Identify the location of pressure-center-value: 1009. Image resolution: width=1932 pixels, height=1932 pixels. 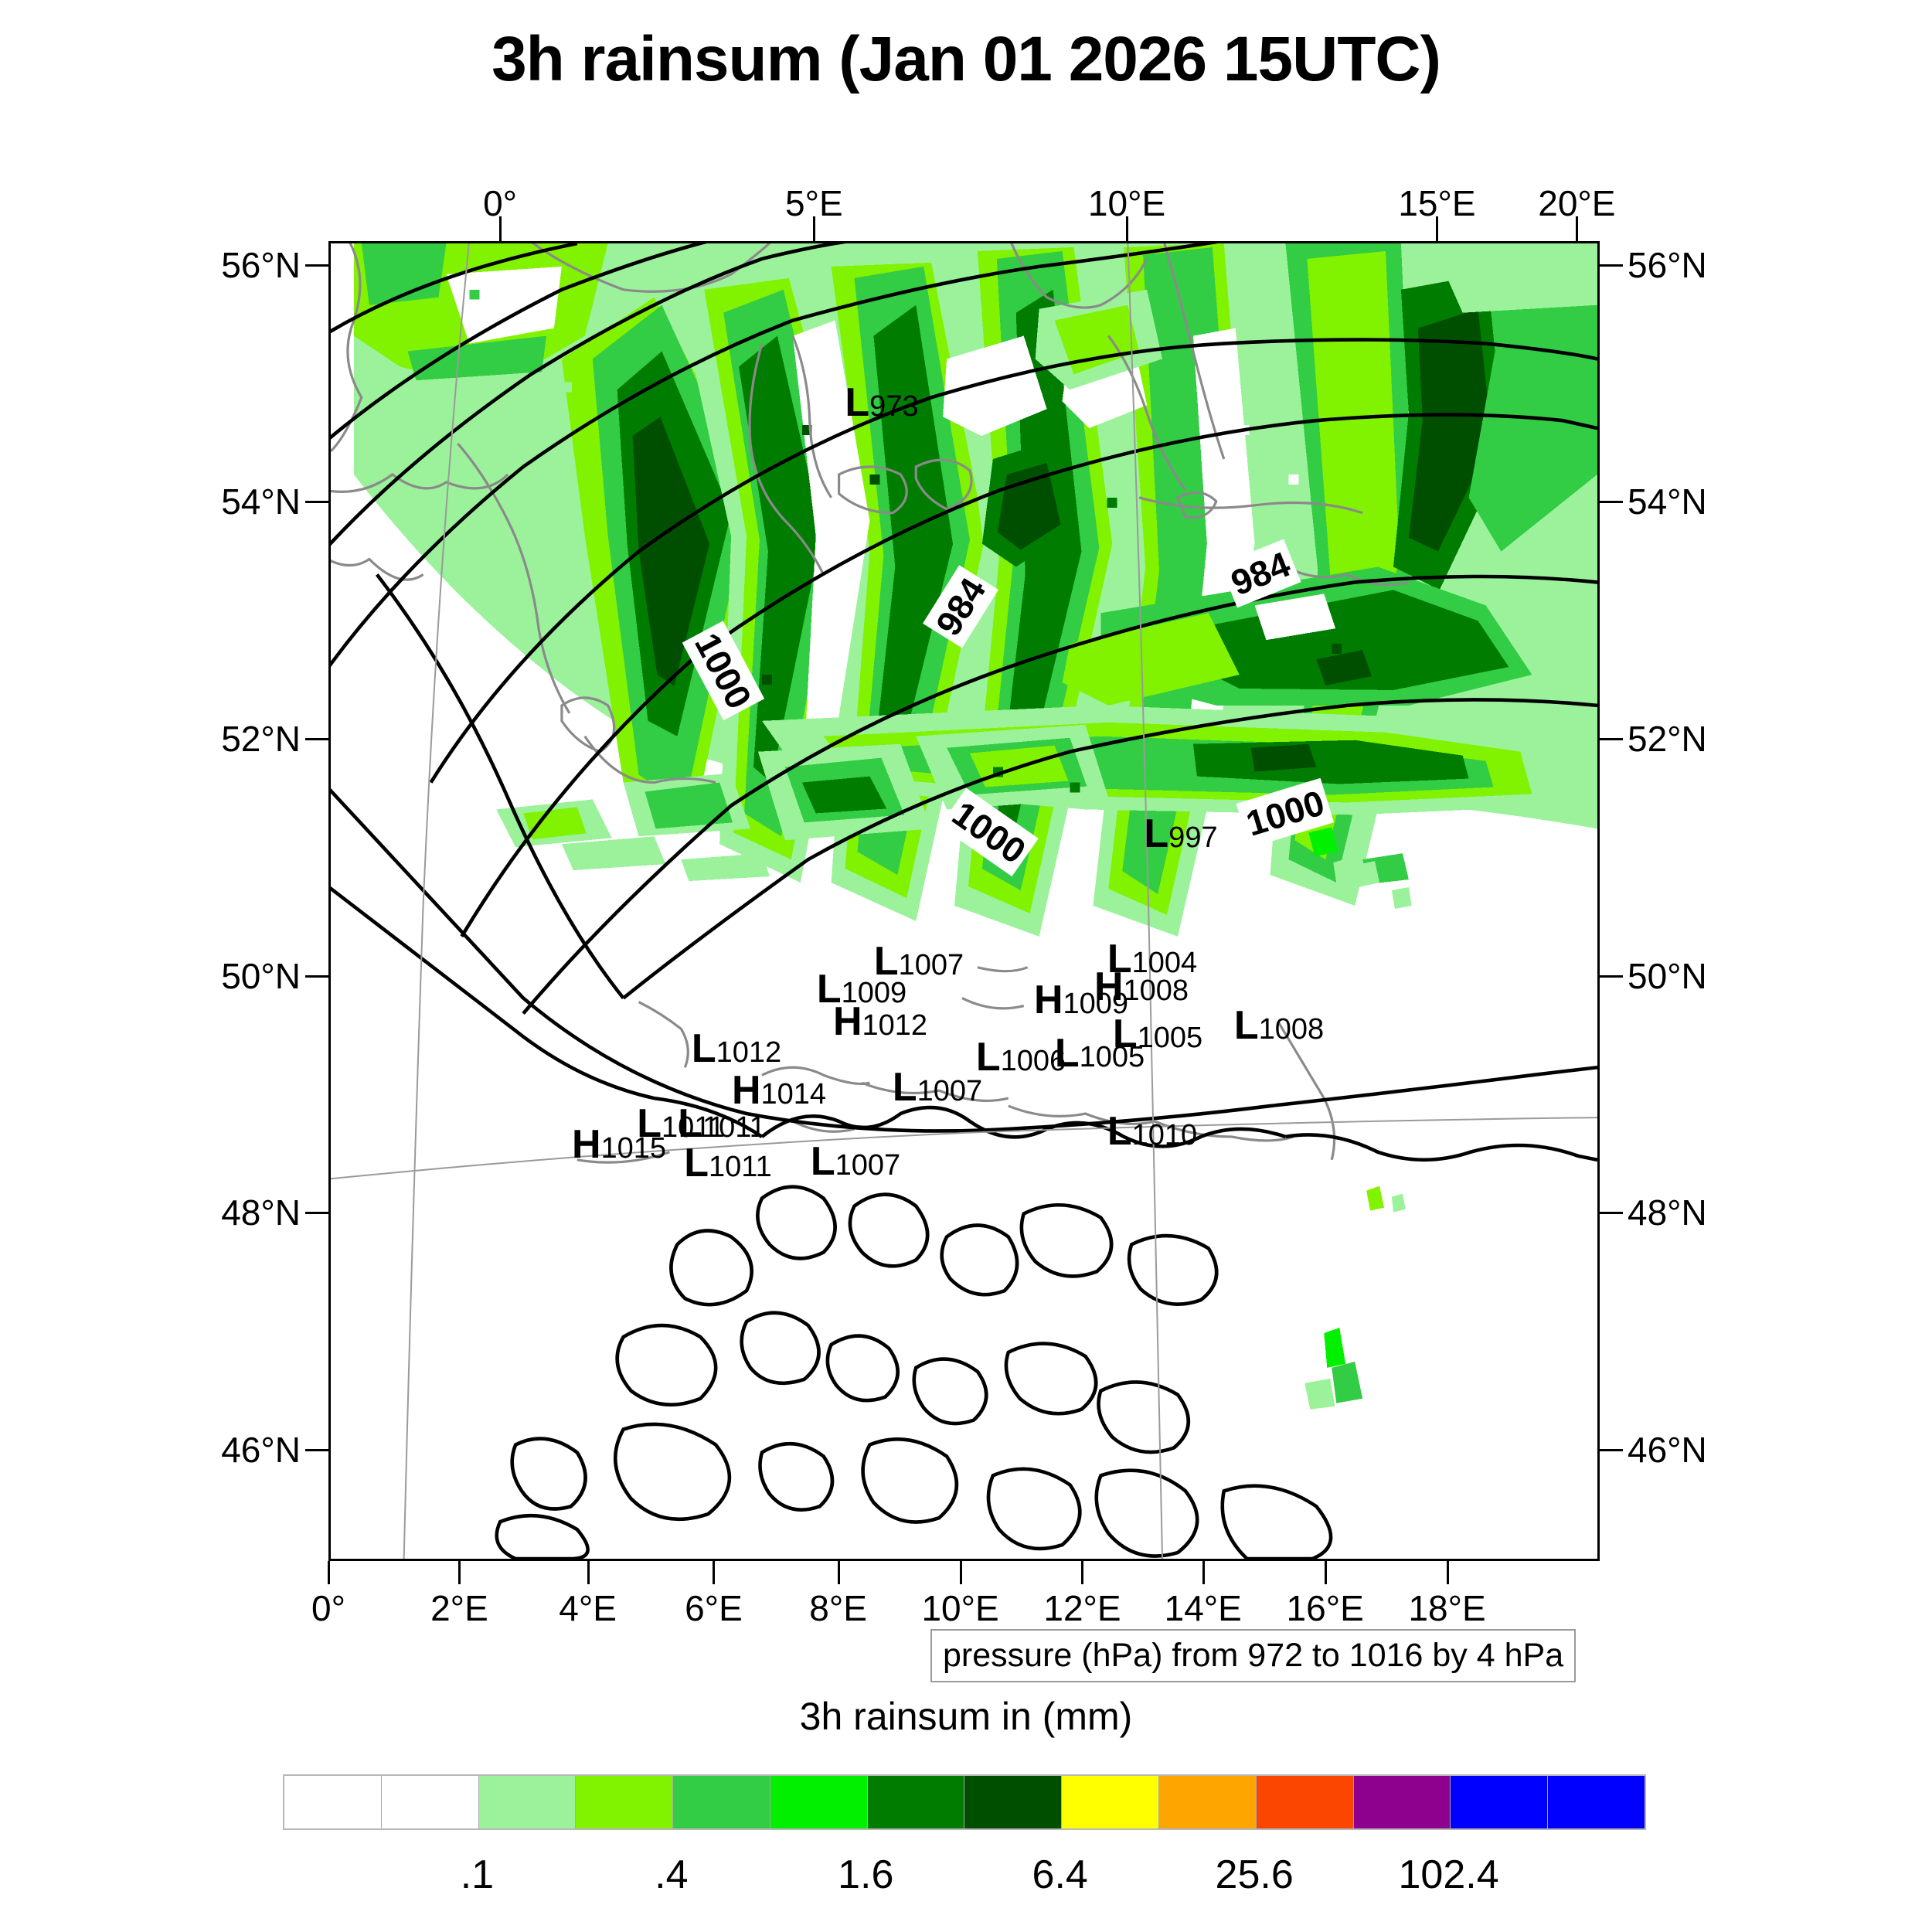
(1096, 1004).